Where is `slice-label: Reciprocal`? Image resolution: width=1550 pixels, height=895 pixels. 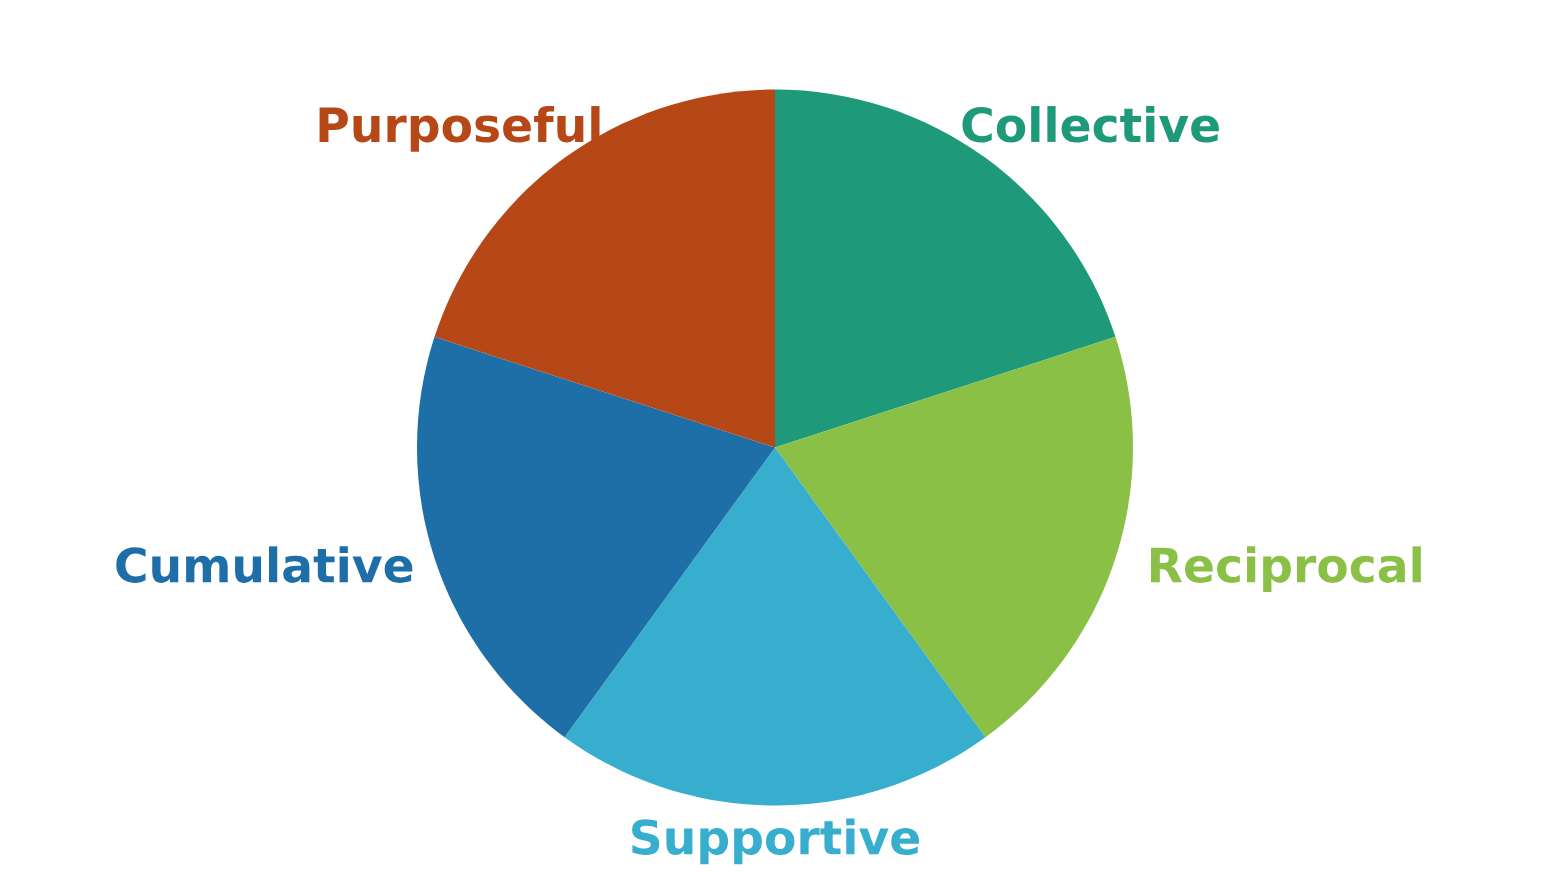 slice-label: Reciprocal is located at coordinates (1285, 569).